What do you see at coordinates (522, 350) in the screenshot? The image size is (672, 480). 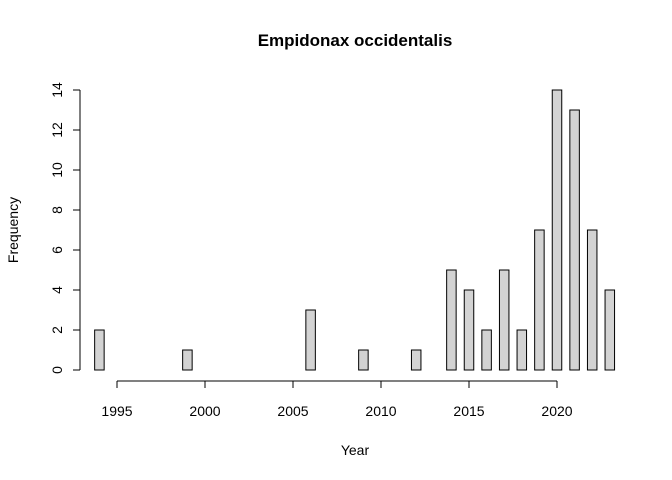 I see `bar-2018` at bounding box center [522, 350].